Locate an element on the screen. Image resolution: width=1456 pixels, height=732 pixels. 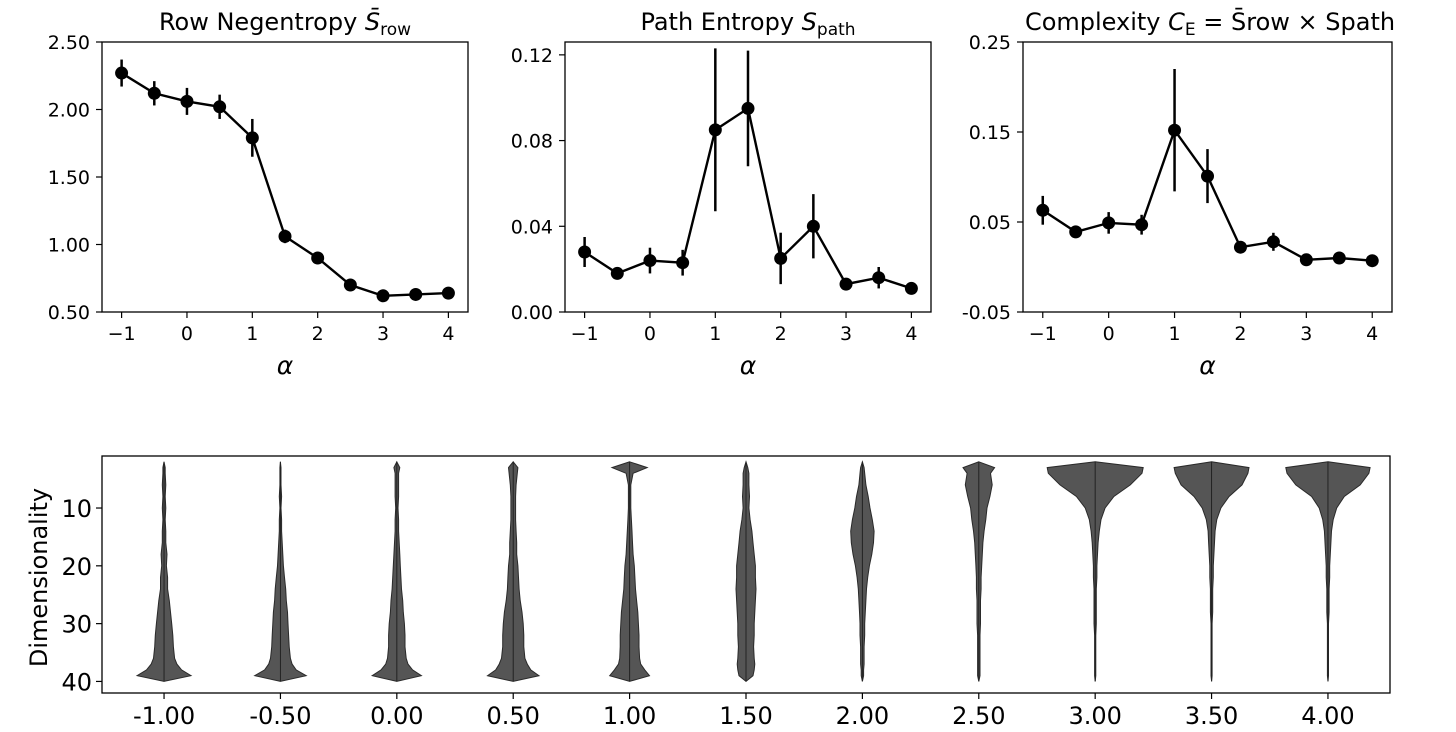
series-line is located at coordinates (284, 185).